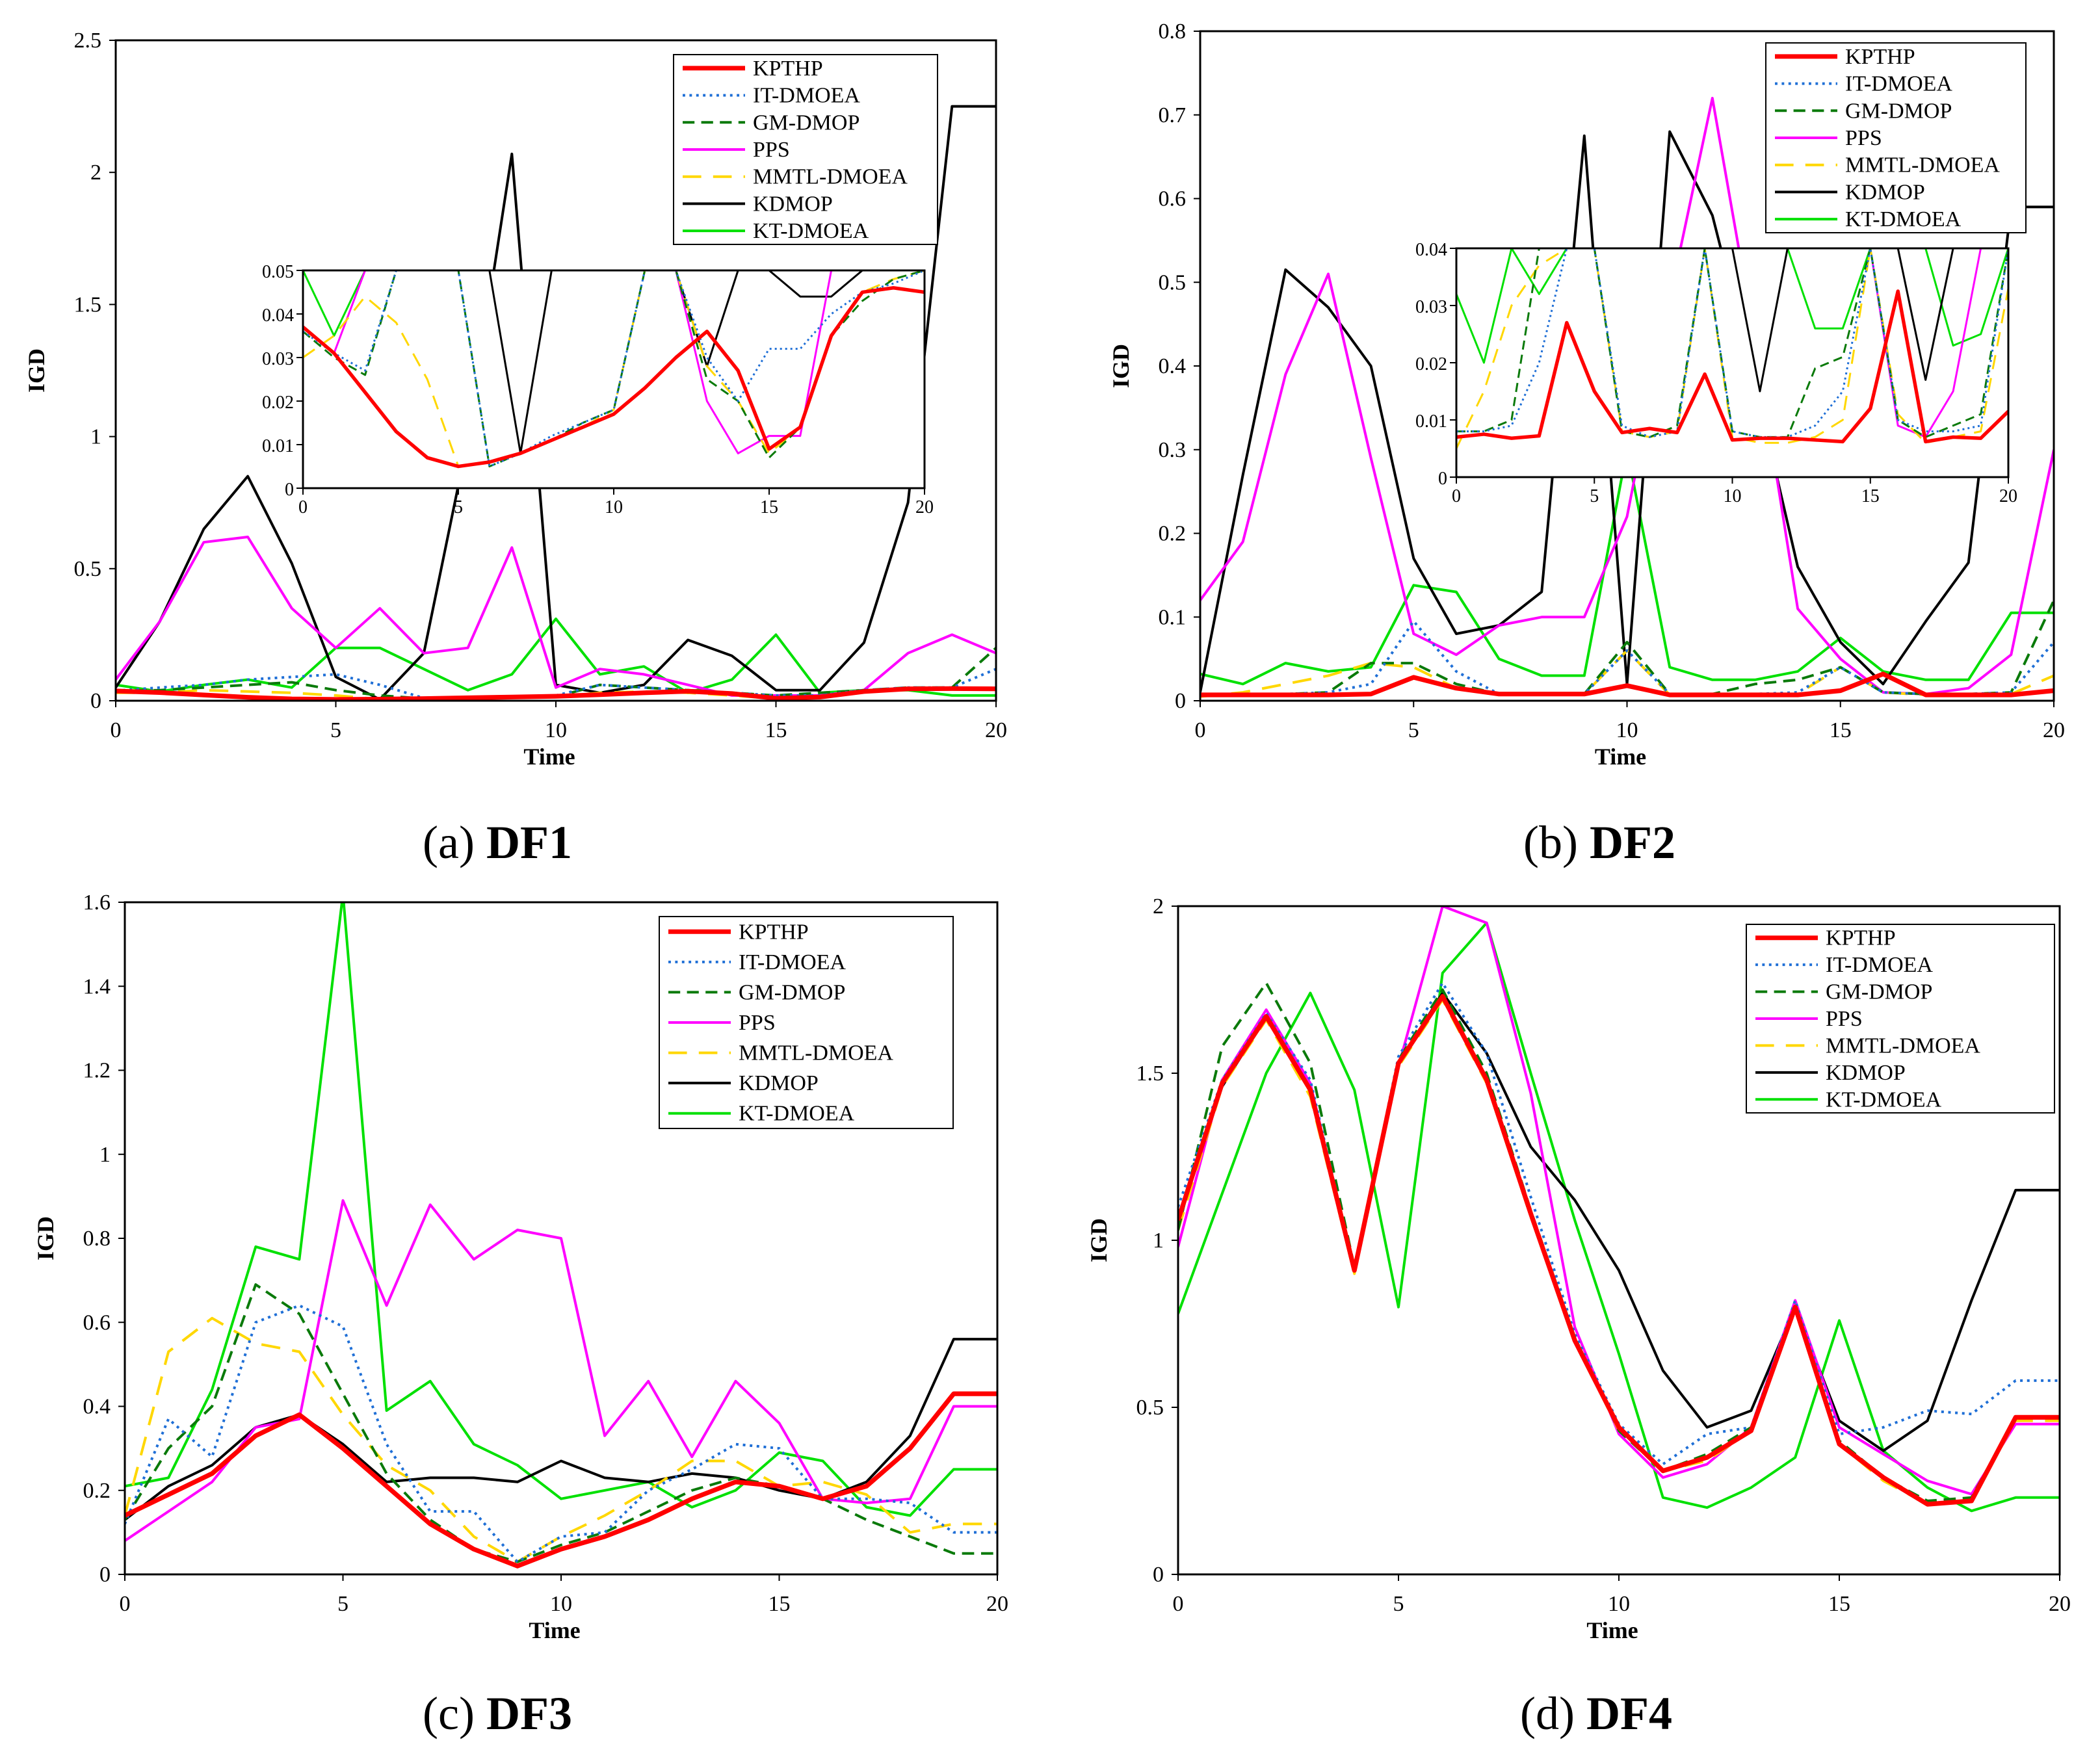  Describe the element at coordinates (97, 1239) in the screenshot. I see `y-tick-label: 0.8` at that location.